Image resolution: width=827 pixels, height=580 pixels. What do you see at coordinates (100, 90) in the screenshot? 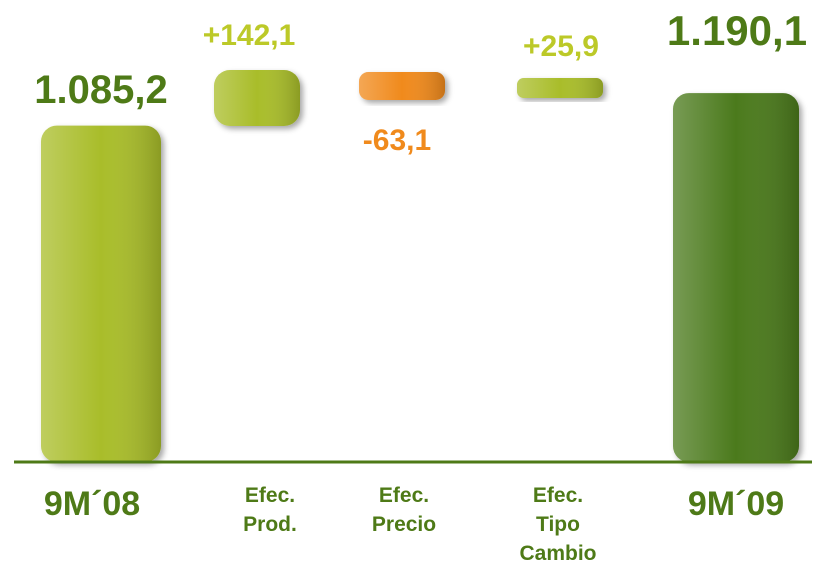
I see `value-label-0: 1.085,2` at bounding box center [100, 90].